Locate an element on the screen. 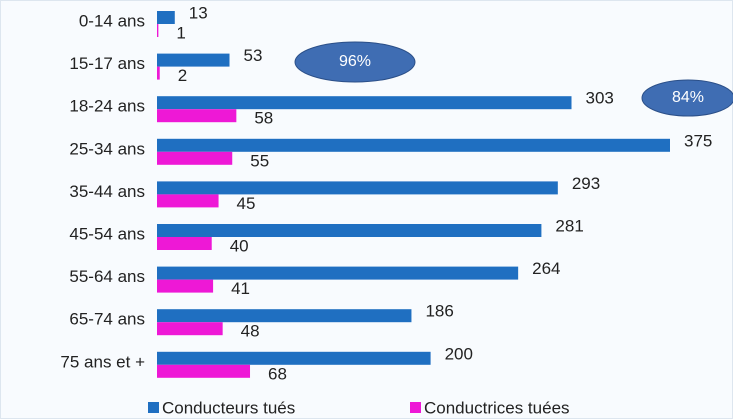 The width and height of the screenshot is (733, 419). value-label: 303 is located at coordinates (600, 98).